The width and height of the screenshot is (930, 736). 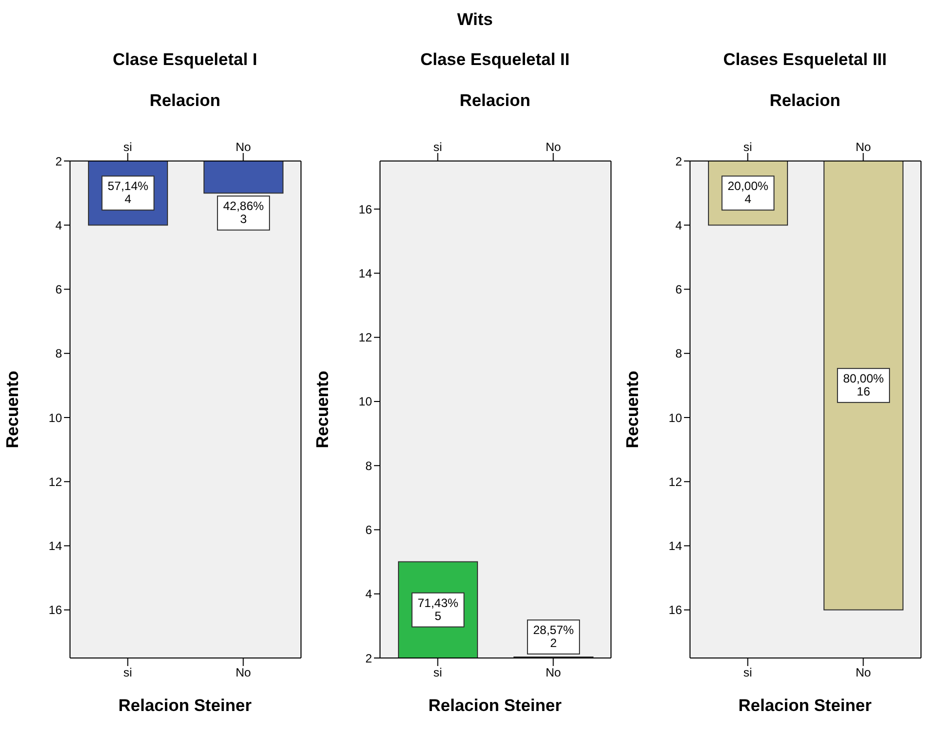 I want to click on chart-title: Wits, so click(x=475, y=20).